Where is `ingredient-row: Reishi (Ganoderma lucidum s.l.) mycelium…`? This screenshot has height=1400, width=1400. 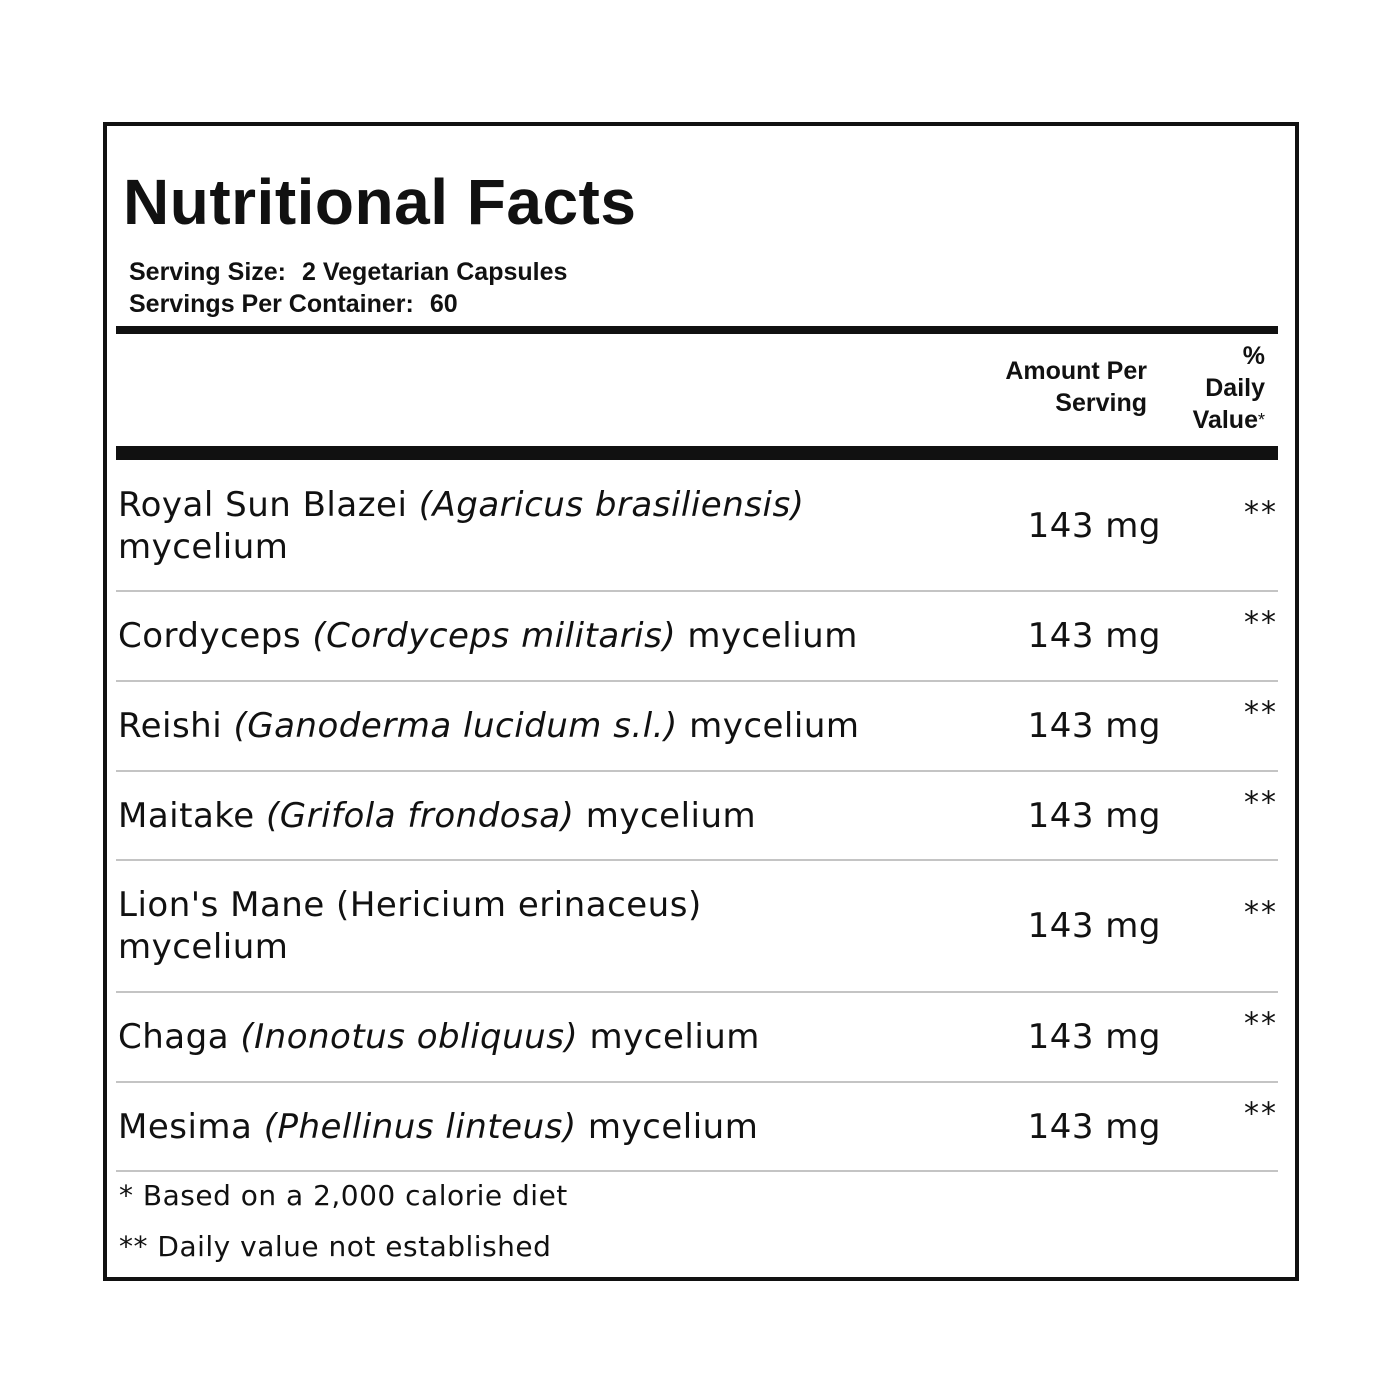 ingredient-row: Reishi (Ganoderma lucidum s.l.) mycelium… is located at coordinates (697, 727).